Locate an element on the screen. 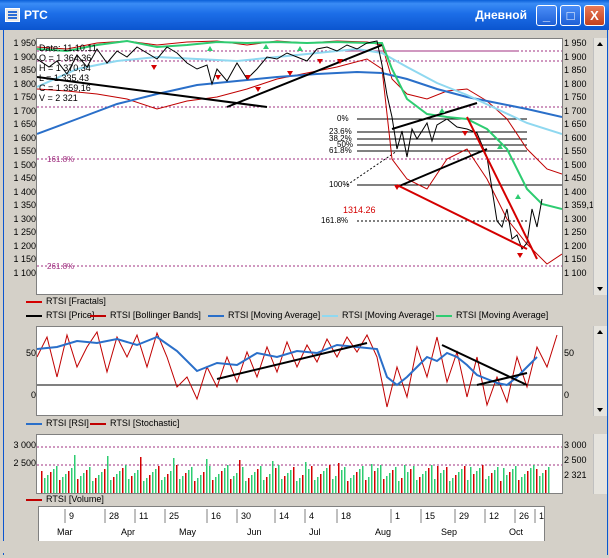 The height and width of the screenshot is (558, 609). volume-scrollbar is located at coordinates (600, 464).